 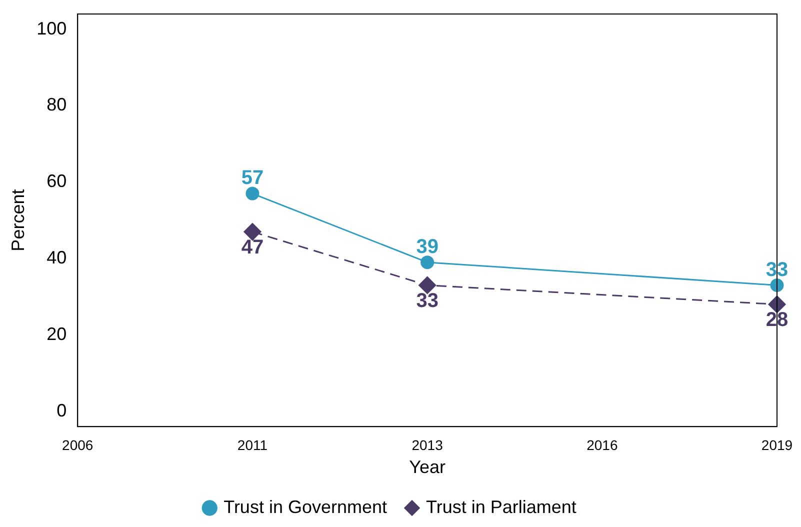 What do you see at coordinates (602, 444) in the screenshot?
I see `x-tick-label: 2016` at bounding box center [602, 444].